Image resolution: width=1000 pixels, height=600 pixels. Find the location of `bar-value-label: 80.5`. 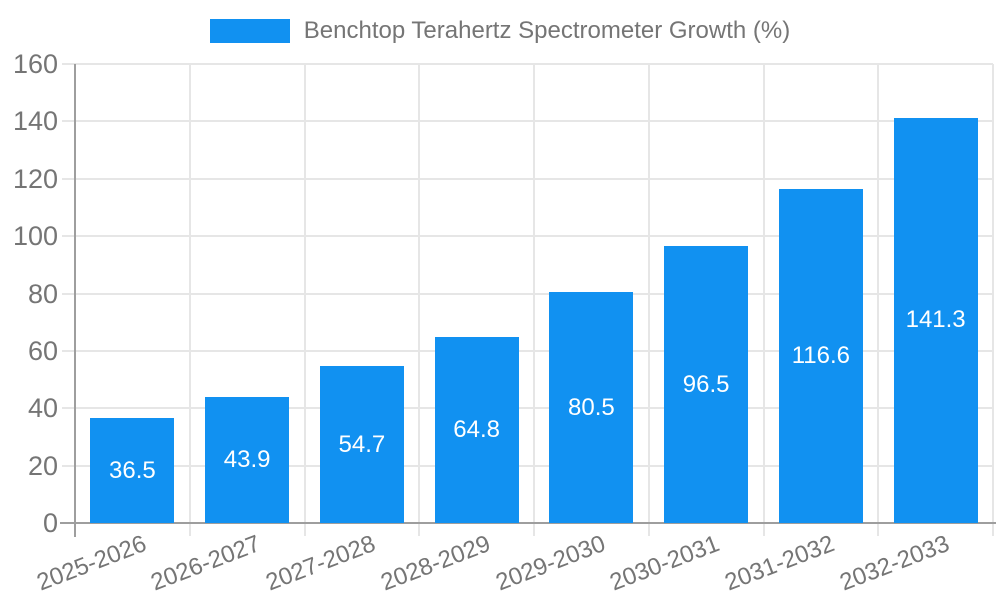

bar-value-label: 80.5 is located at coordinates (591, 407).